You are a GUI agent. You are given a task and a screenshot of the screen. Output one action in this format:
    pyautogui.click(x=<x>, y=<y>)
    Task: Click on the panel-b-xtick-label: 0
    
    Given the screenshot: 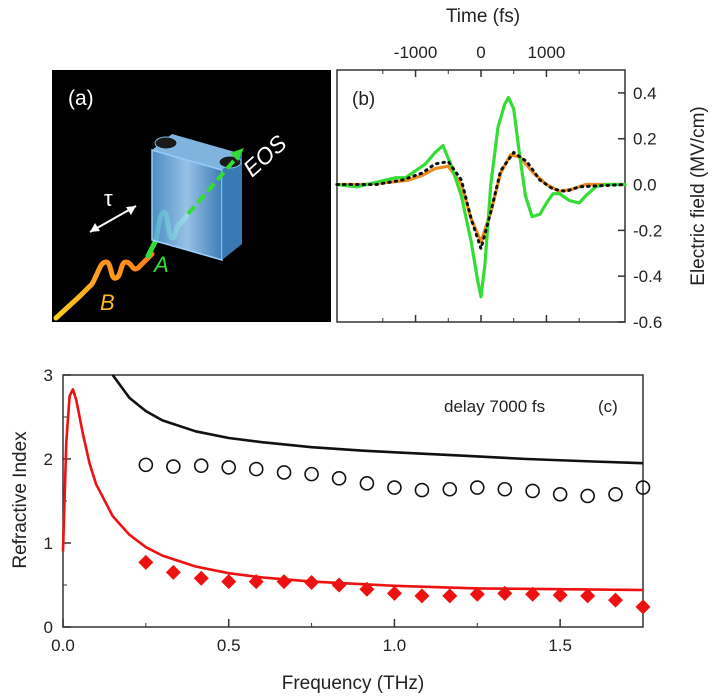 What is the action you would take?
    pyautogui.click(x=480, y=52)
    